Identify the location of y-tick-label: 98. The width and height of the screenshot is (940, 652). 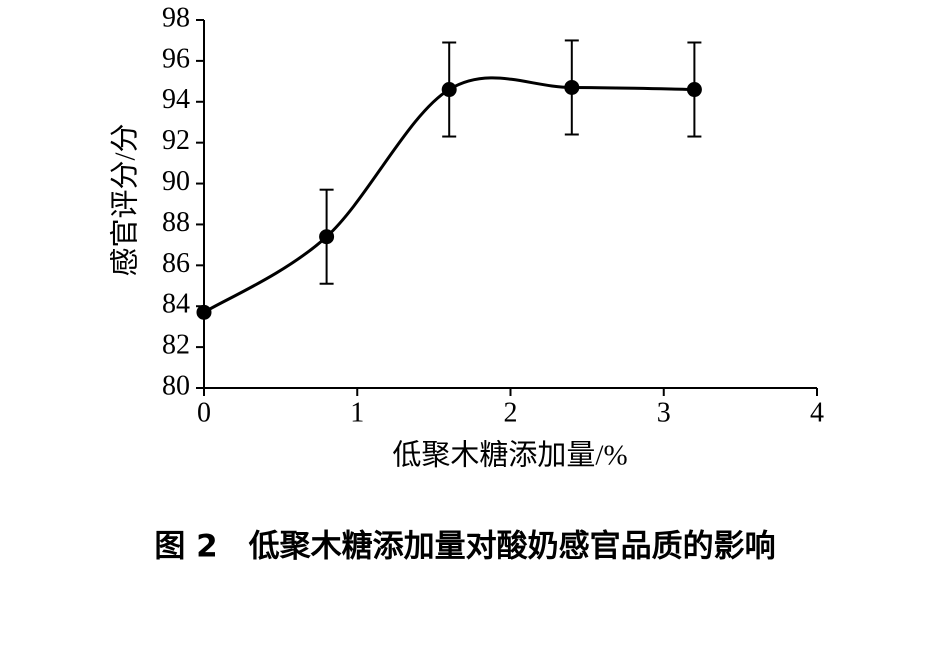
(176, 17).